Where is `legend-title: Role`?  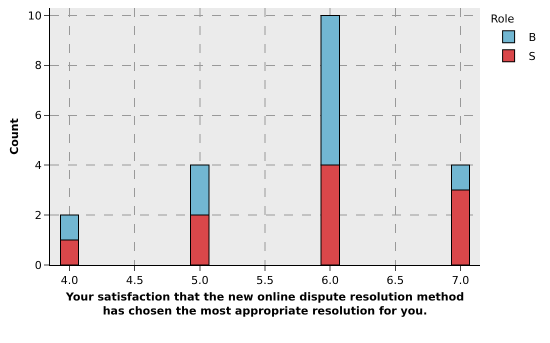 legend-title: Role is located at coordinates (502, 19).